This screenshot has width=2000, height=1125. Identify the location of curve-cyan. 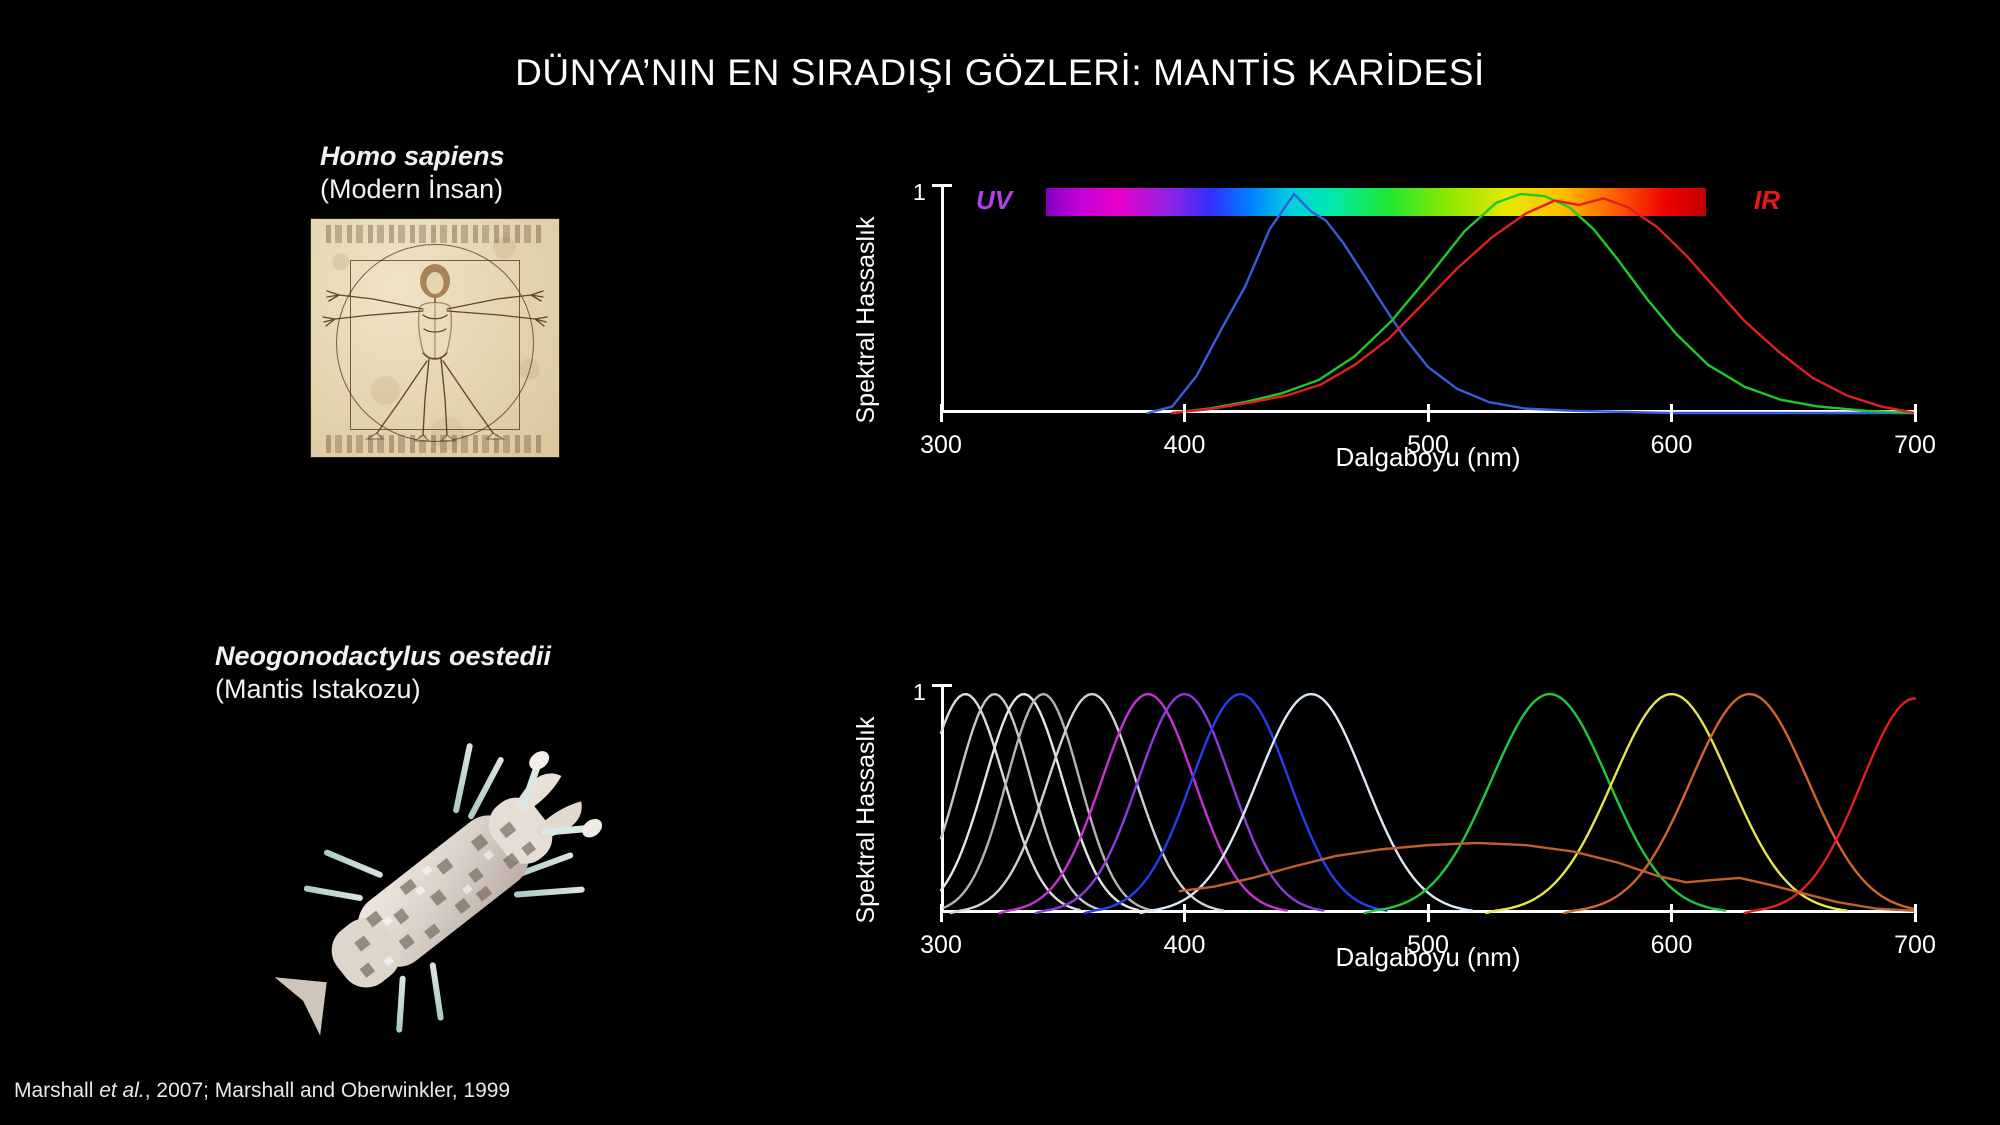
(1306, 803).